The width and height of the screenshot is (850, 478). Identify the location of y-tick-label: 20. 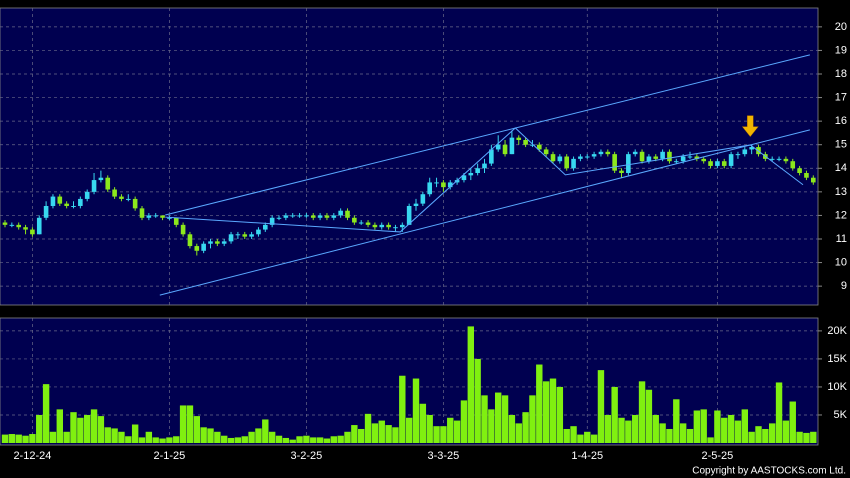
(841, 27).